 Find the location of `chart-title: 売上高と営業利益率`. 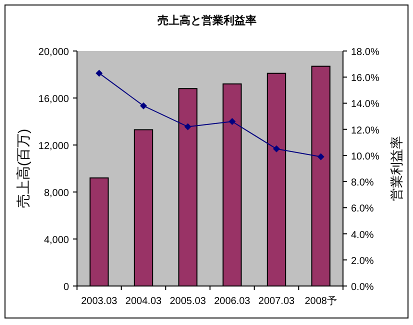

chart-title: 売上高と営業利益率 is located at coordinates (207, 20).